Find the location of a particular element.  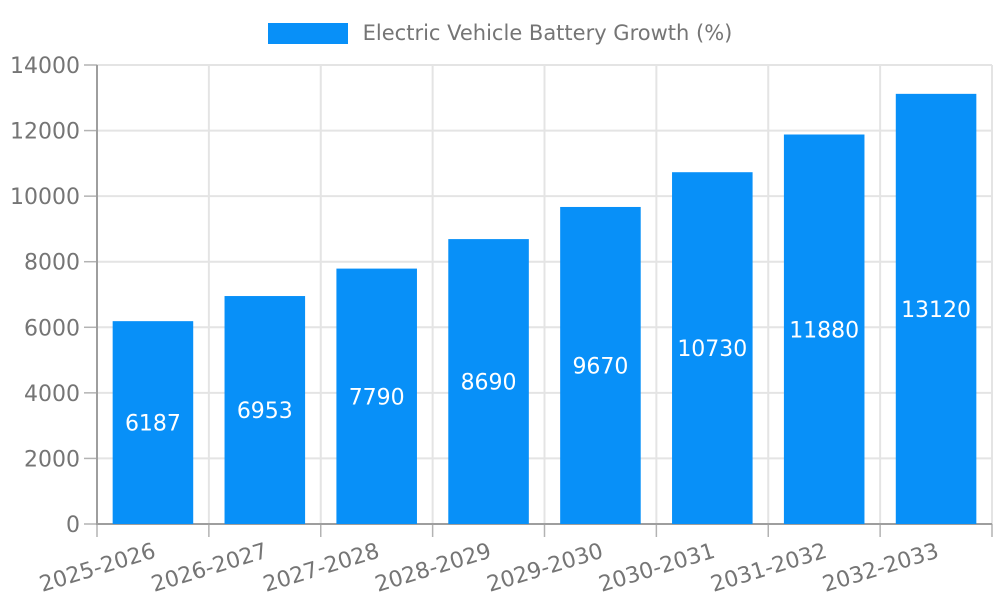

x-tick-label: 2032-2033 is located at coordinates (881, 568).